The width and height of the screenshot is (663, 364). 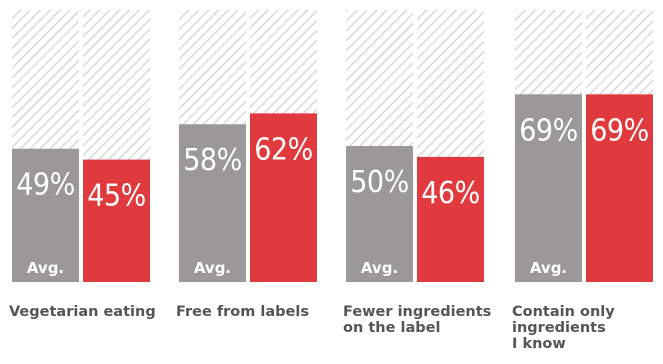 What do you see at coordinates (116, 196) in the screenshot?
I see `value-label-highlight: 45%` at bounding box center [116, 196].